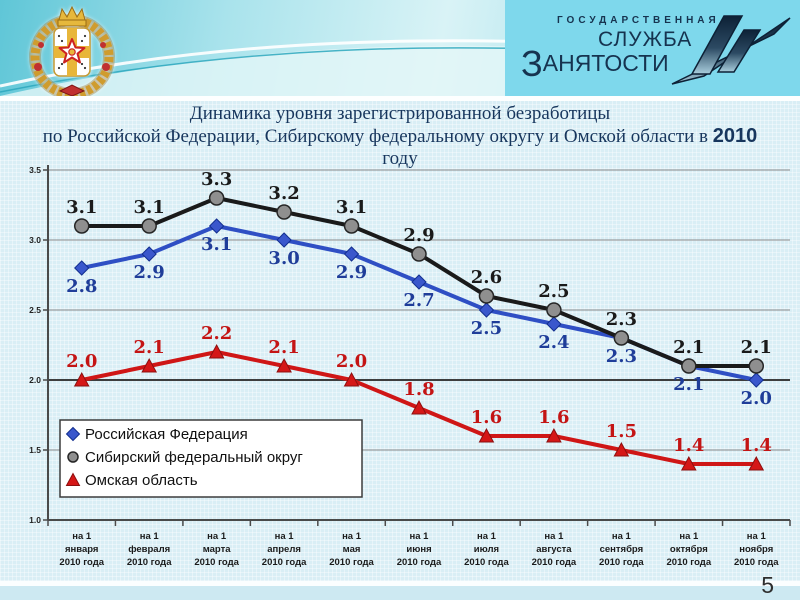  What do you see at coordinates (216, 179) in the screenshot?
I see `data-label: 3.3` at bounding box center [216, 179].